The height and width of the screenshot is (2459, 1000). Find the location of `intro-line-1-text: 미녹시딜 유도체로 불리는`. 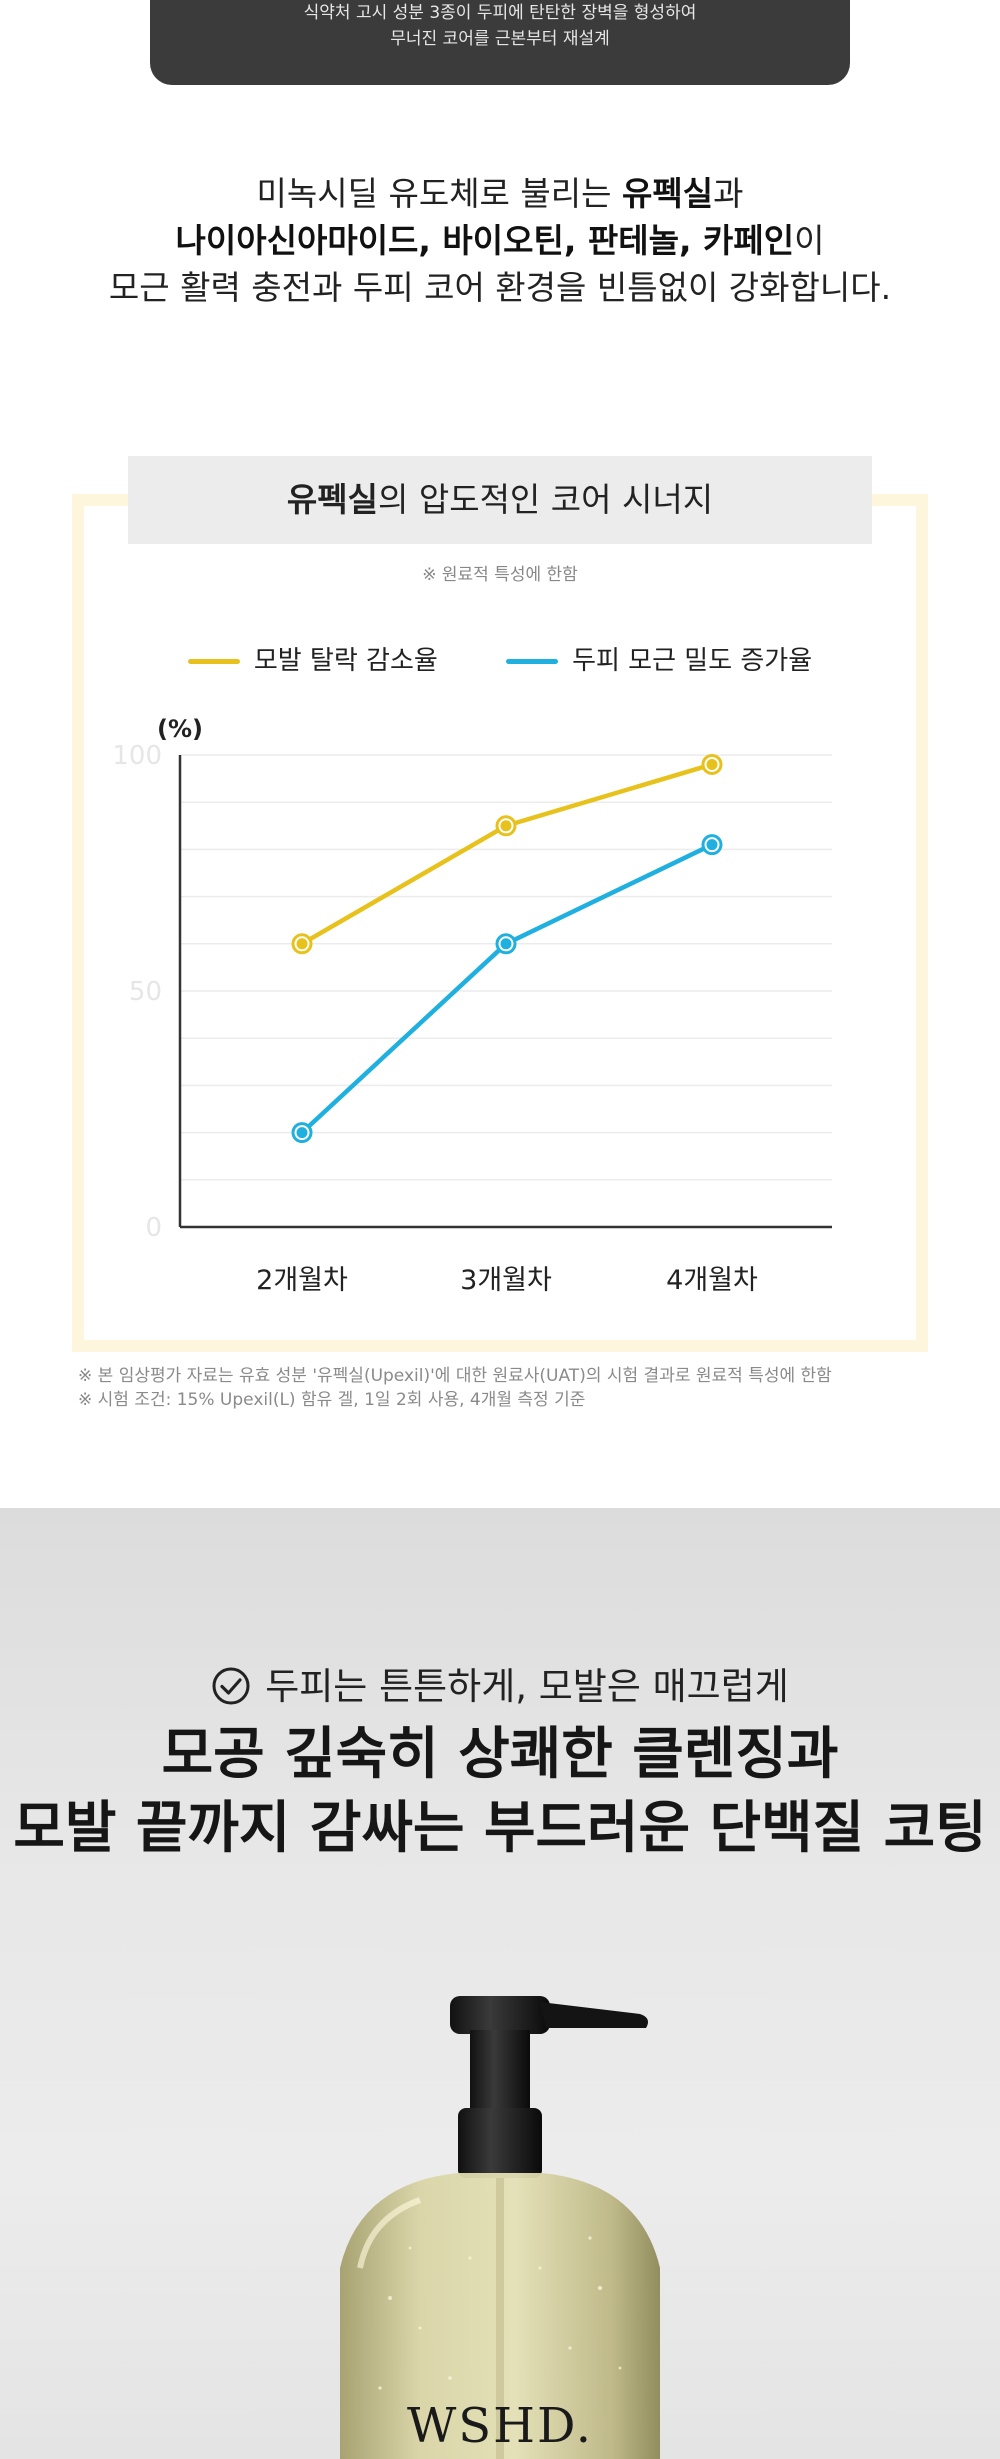

intro-line-1-text: 미녹시딜 유도체로 불리는 is located at coordinates (439, 193).